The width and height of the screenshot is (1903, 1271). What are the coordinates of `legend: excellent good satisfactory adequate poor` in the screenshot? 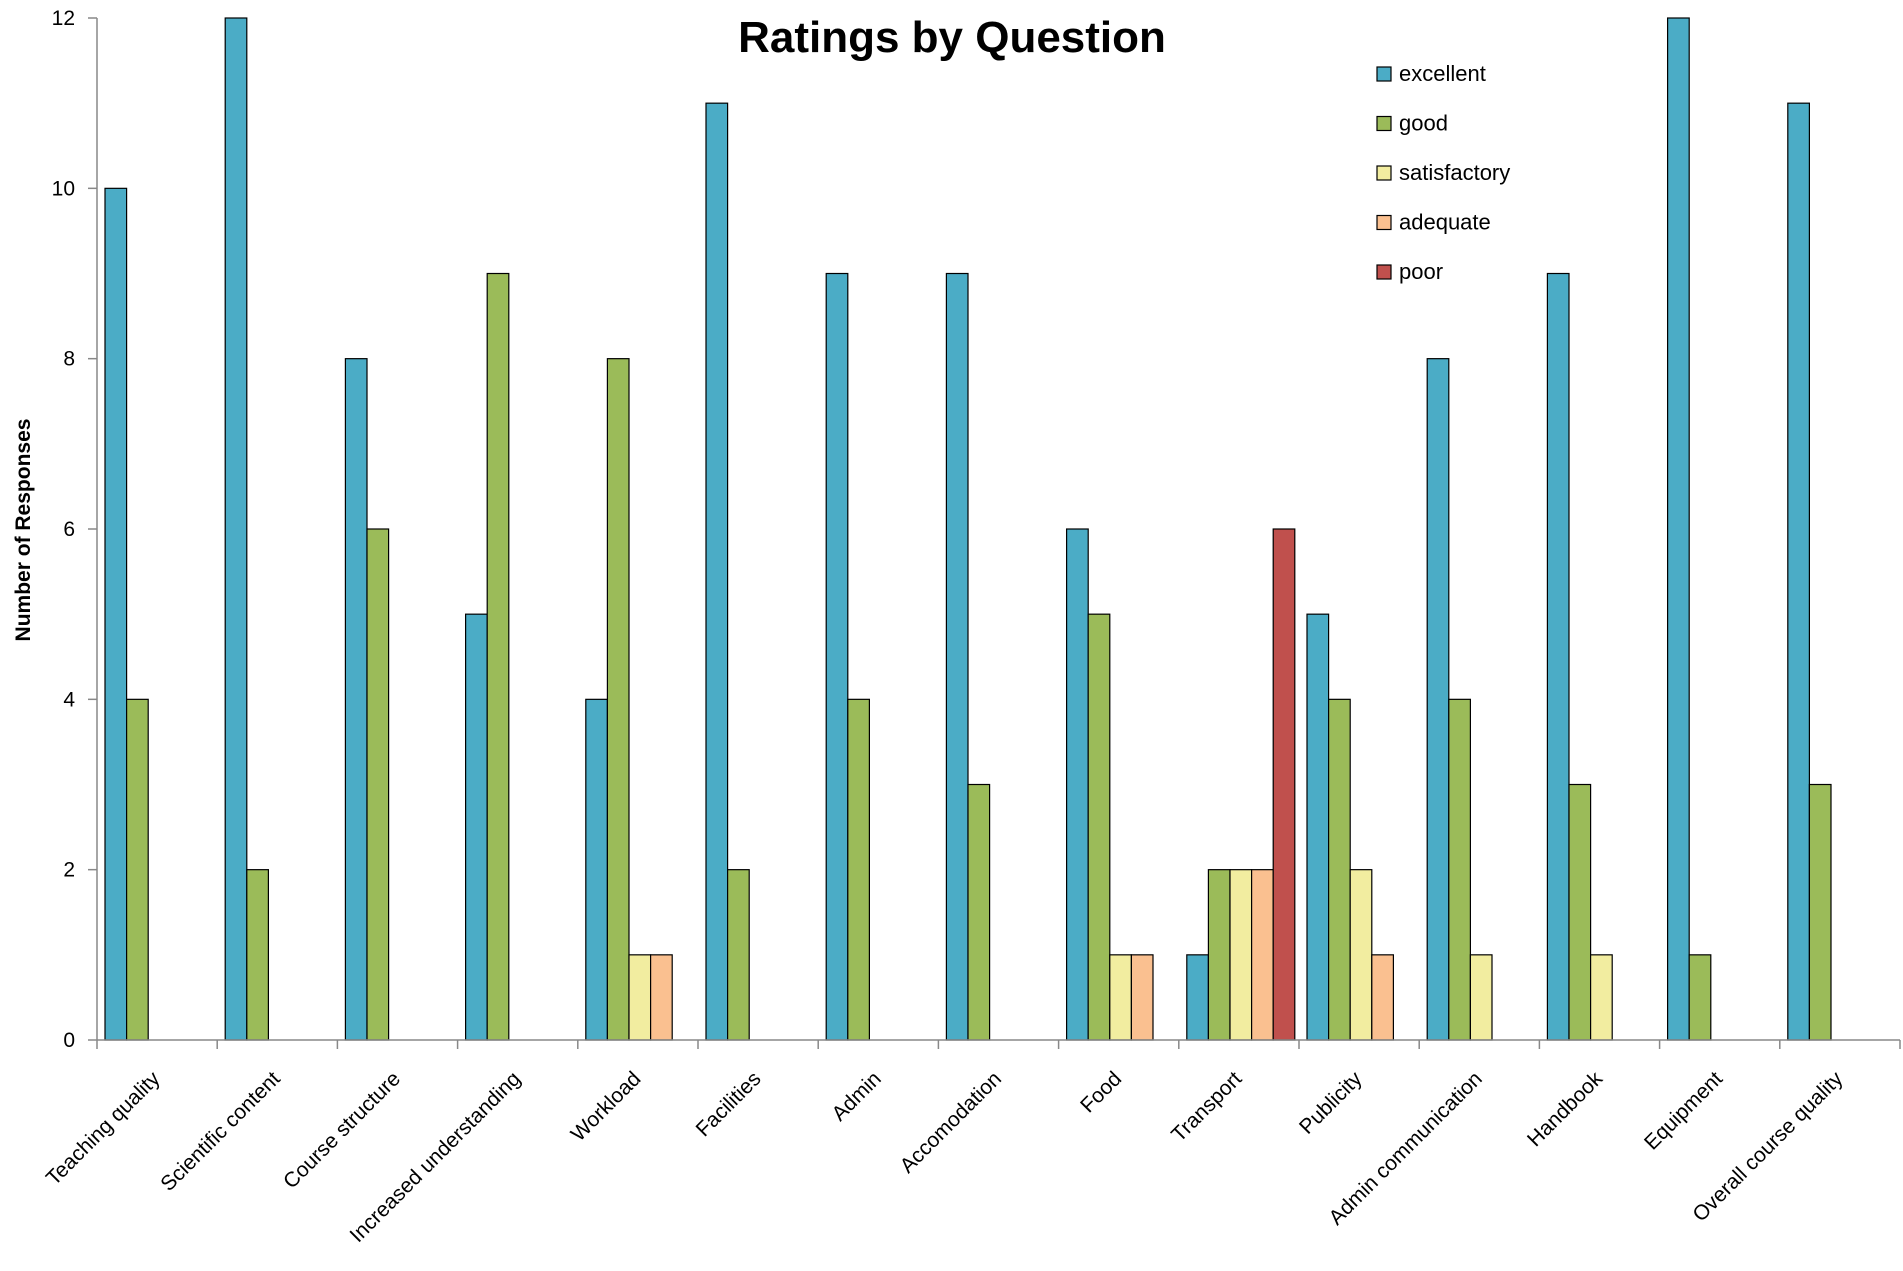 It's located at (1443, 172).